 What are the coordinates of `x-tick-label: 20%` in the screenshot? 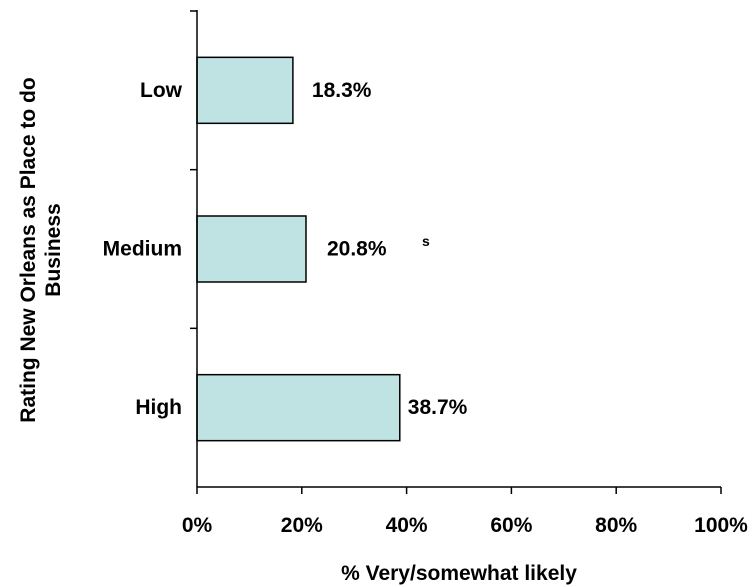 It's located at (302, 525).